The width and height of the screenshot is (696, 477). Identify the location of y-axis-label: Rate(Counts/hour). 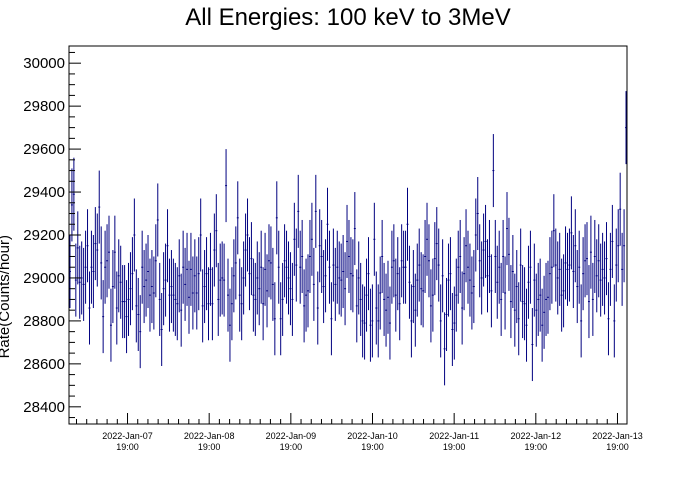
(6, 296).